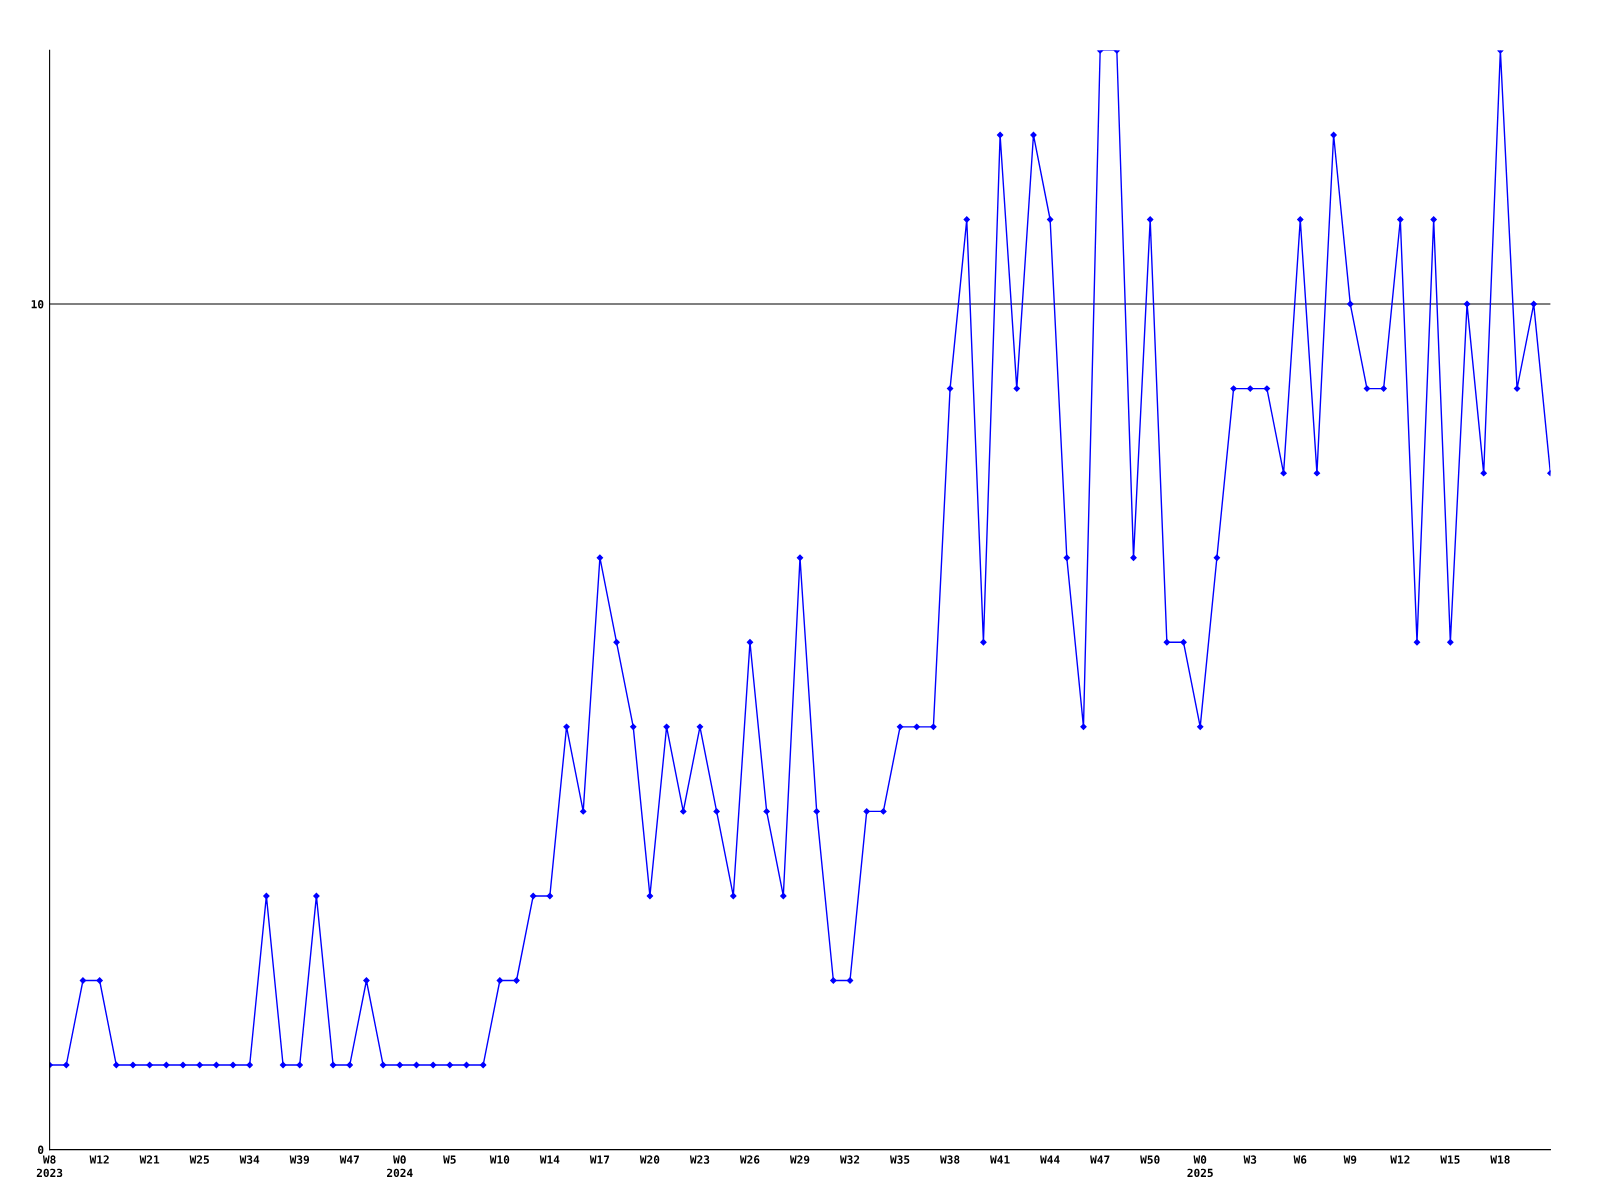 Image resolution: width=1600 pixels, height=1200 pixels. I want to click on x-tick-label: W6, so click(1300, 1159).